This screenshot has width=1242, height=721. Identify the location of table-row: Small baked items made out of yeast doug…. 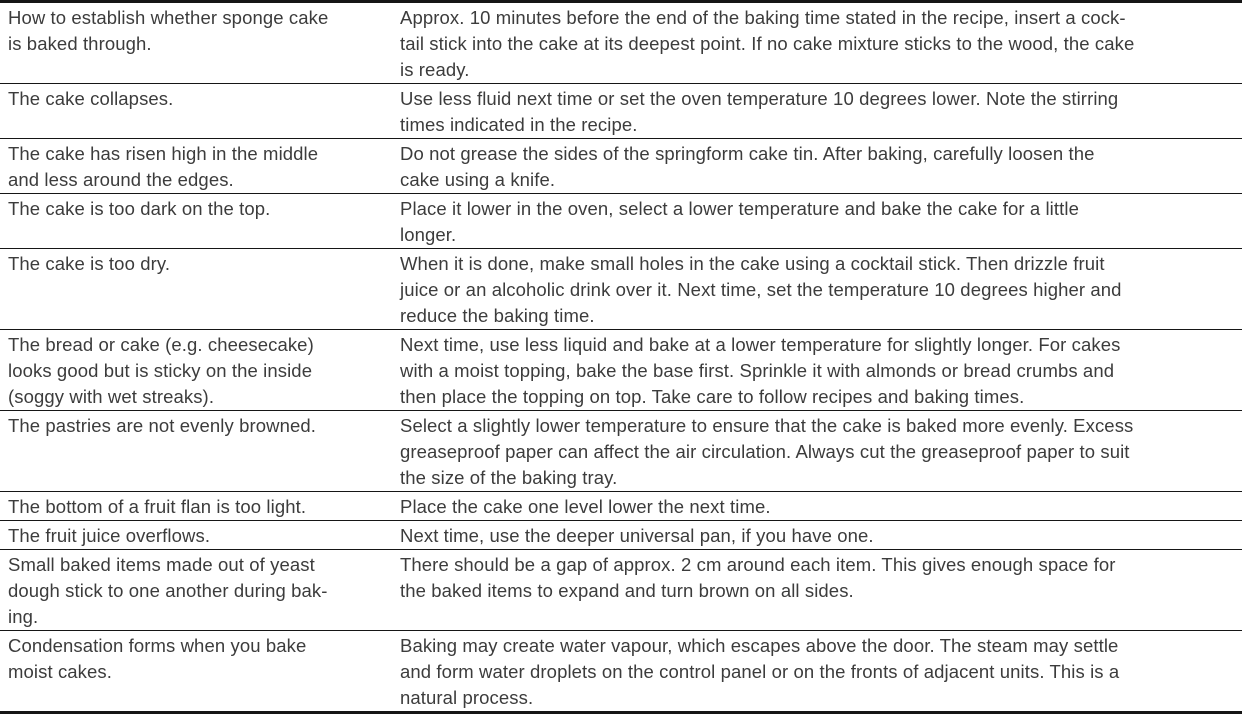
(621, 590).